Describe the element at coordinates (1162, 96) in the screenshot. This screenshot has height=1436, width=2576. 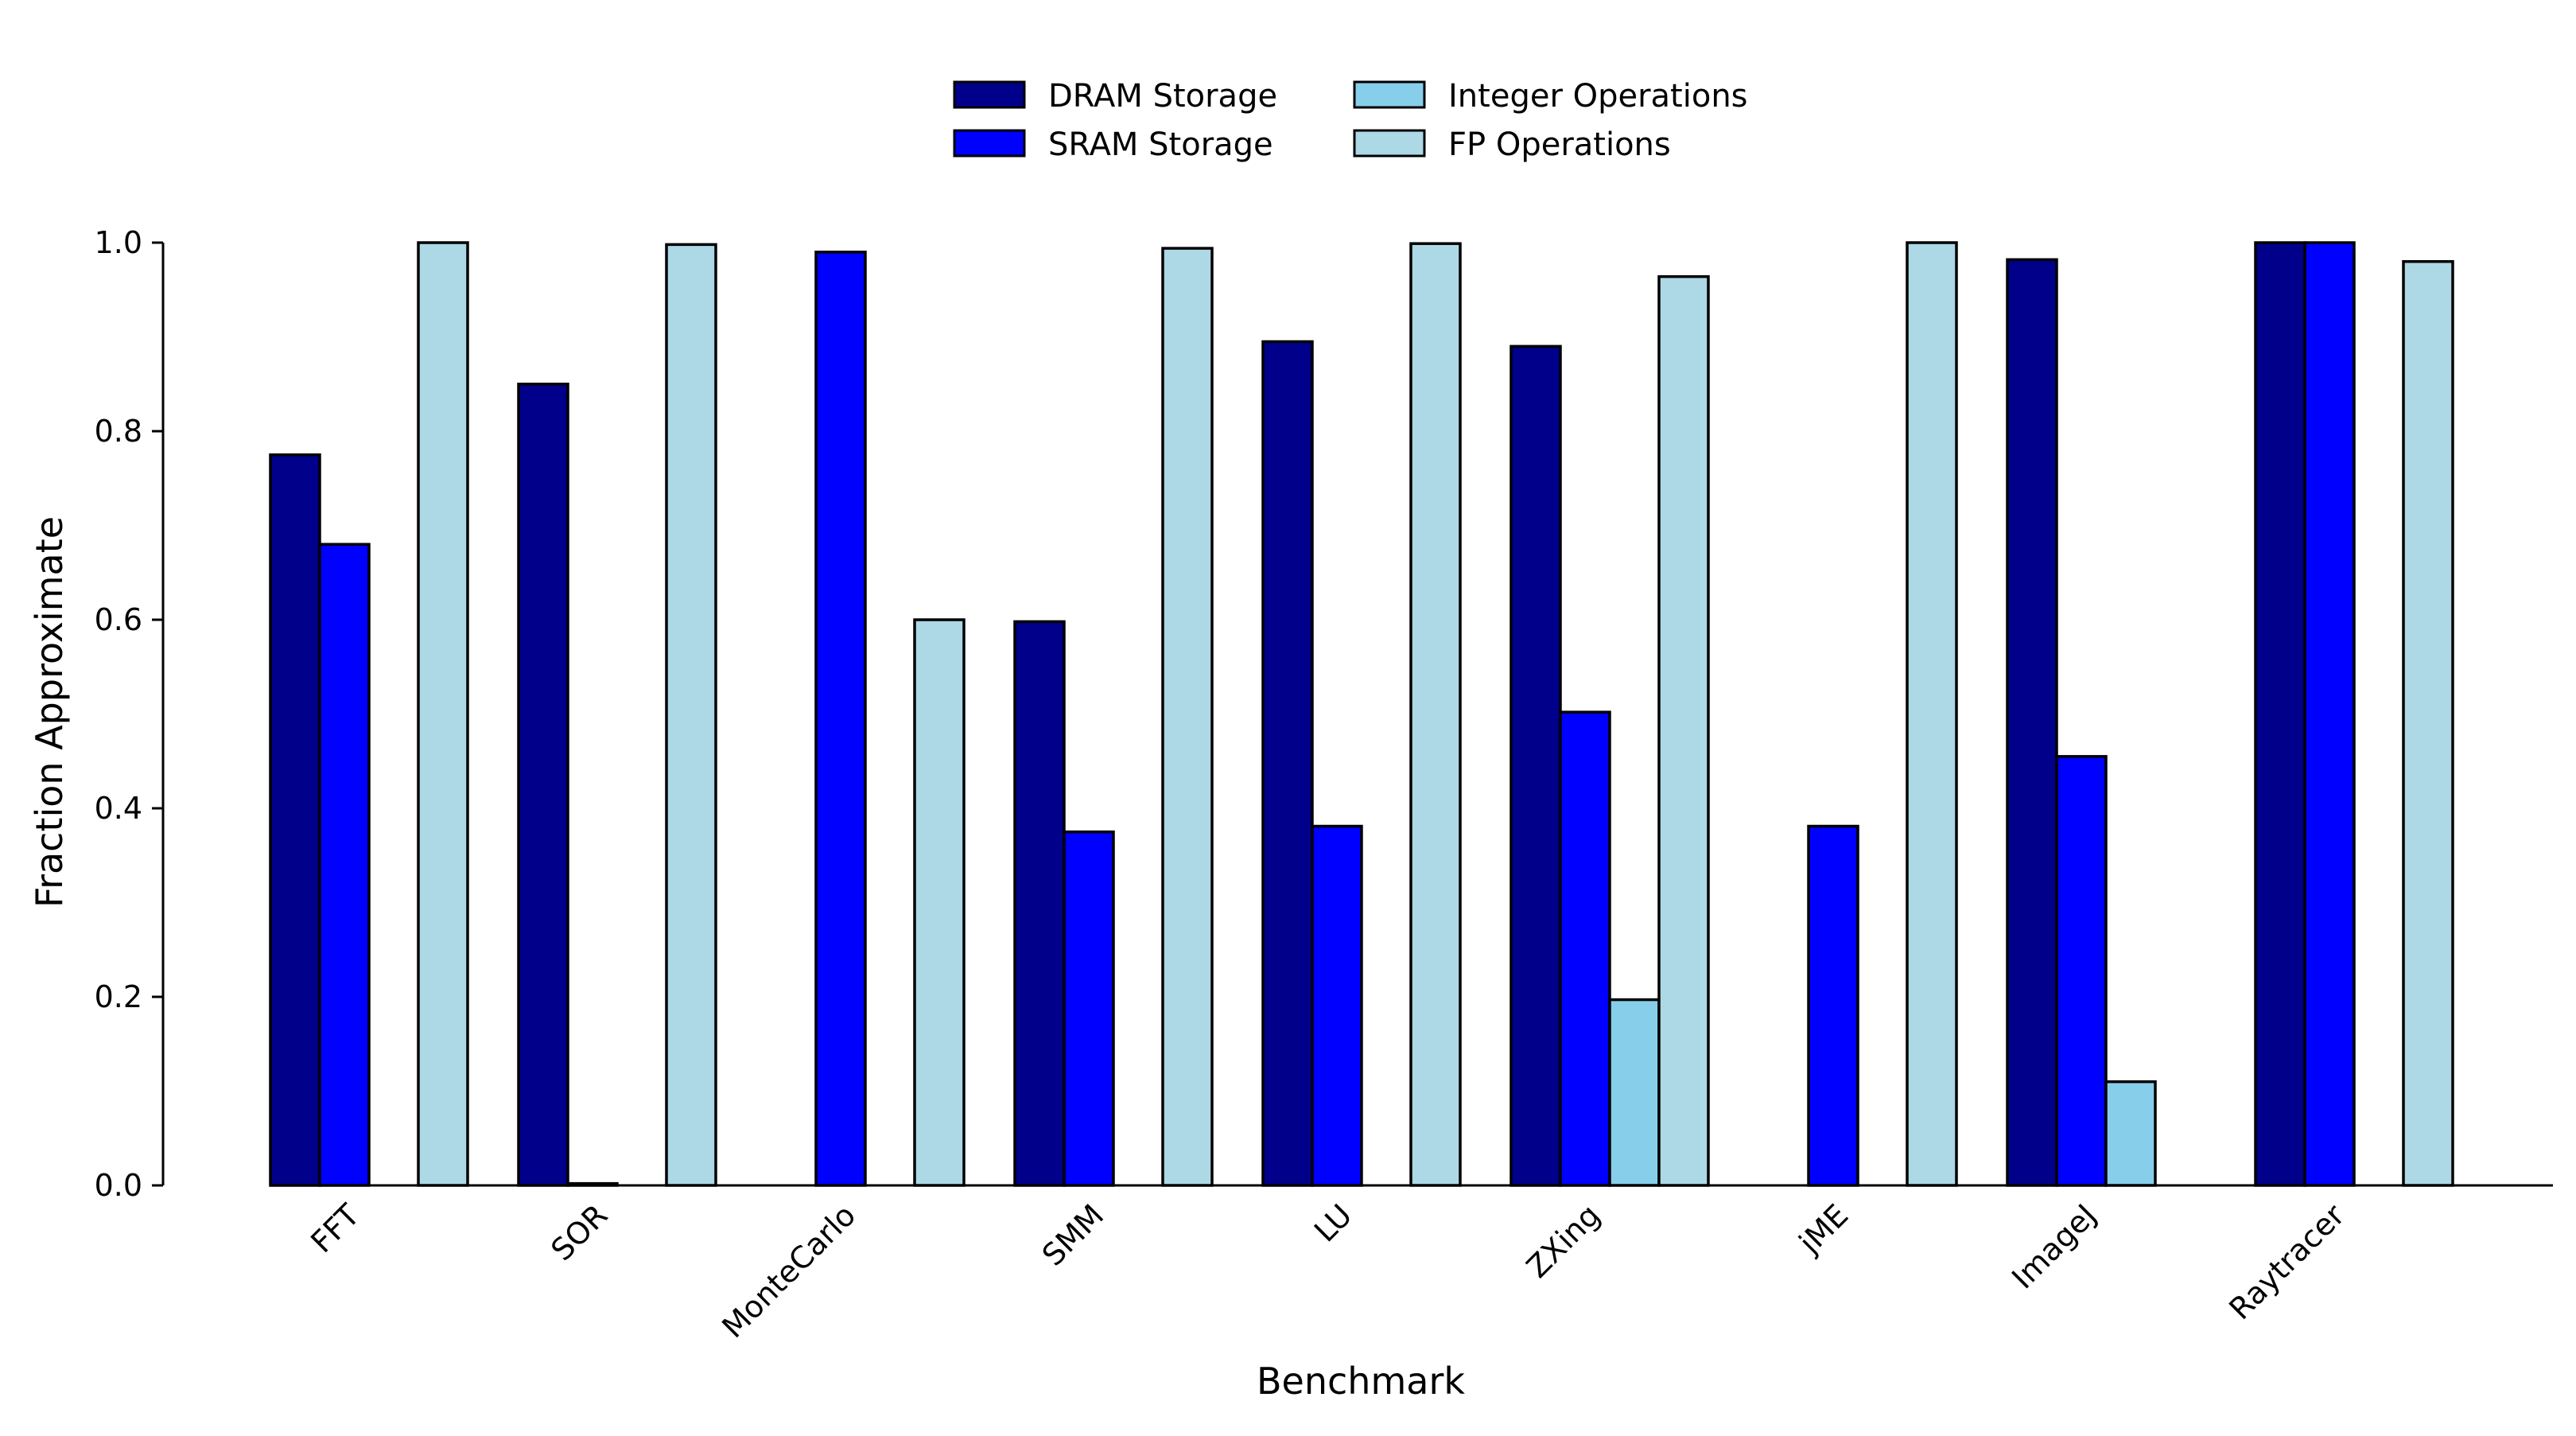
I see `legend-label-dram-storage: DRAM Storage` at that location.